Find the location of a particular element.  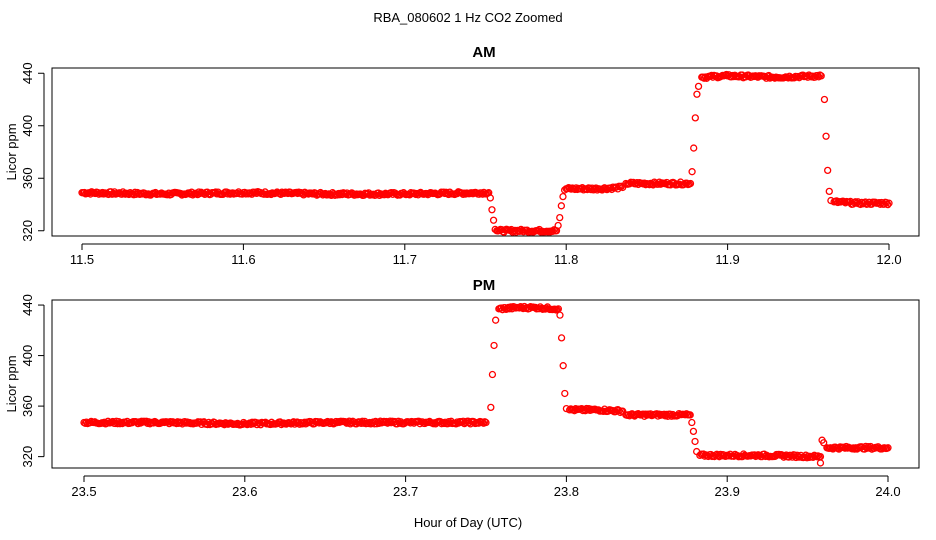

panel-pm-title: PM is located at coordinates (484, 285).